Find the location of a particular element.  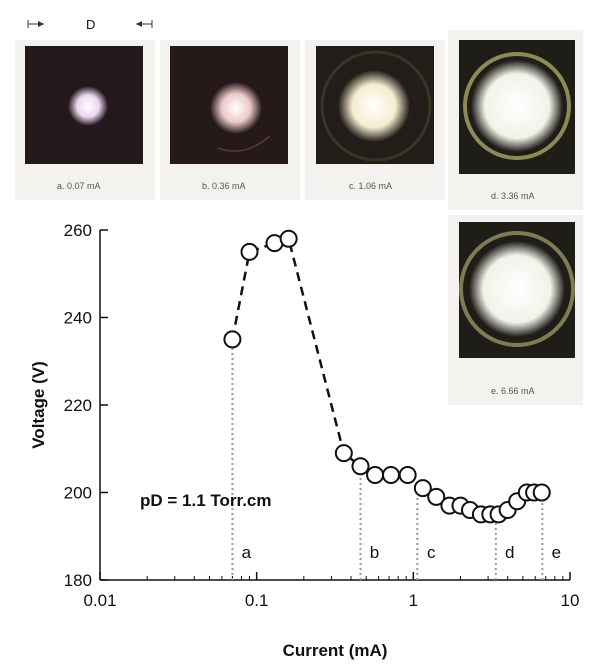

glow-photo-e is located at coordinates (517, 290).